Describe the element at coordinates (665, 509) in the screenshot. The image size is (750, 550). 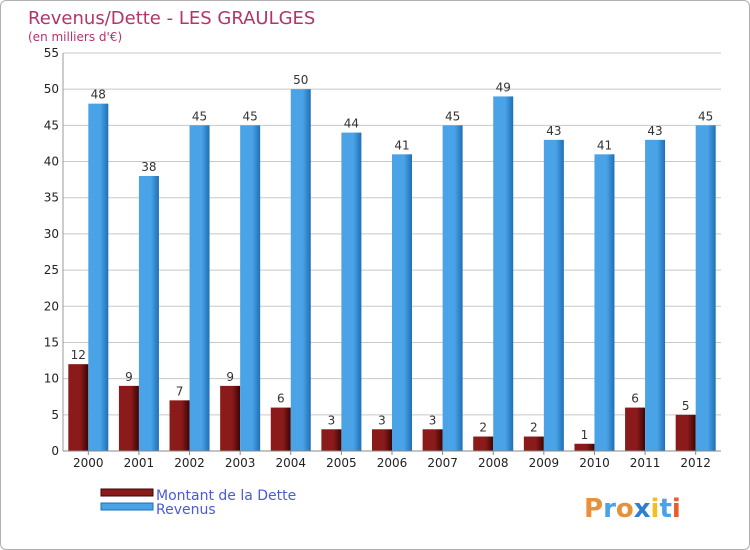
I see `logo-letter: t` at that location.